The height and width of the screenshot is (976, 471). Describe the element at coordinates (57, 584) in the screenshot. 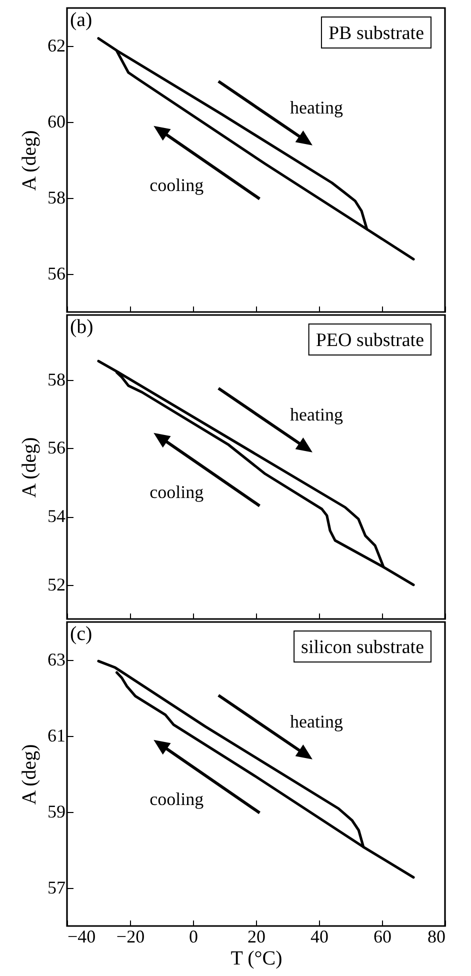

I see `y-tick-label: 52` at that location.